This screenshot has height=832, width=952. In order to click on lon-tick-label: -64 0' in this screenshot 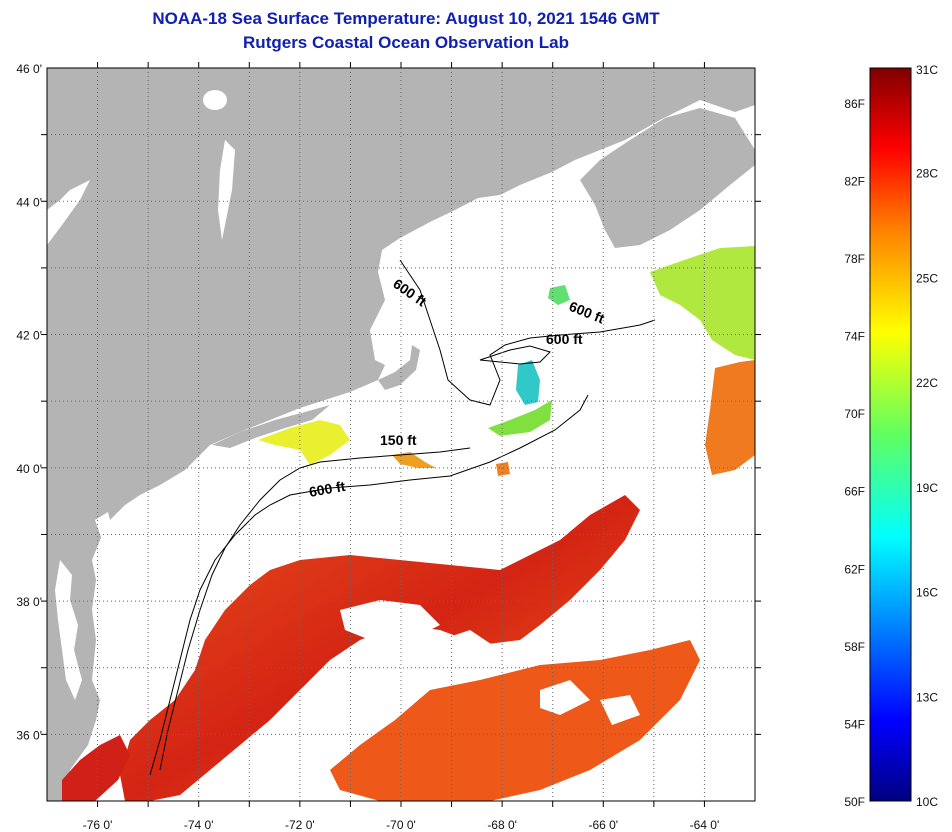, I will do `click(705, 825)`.